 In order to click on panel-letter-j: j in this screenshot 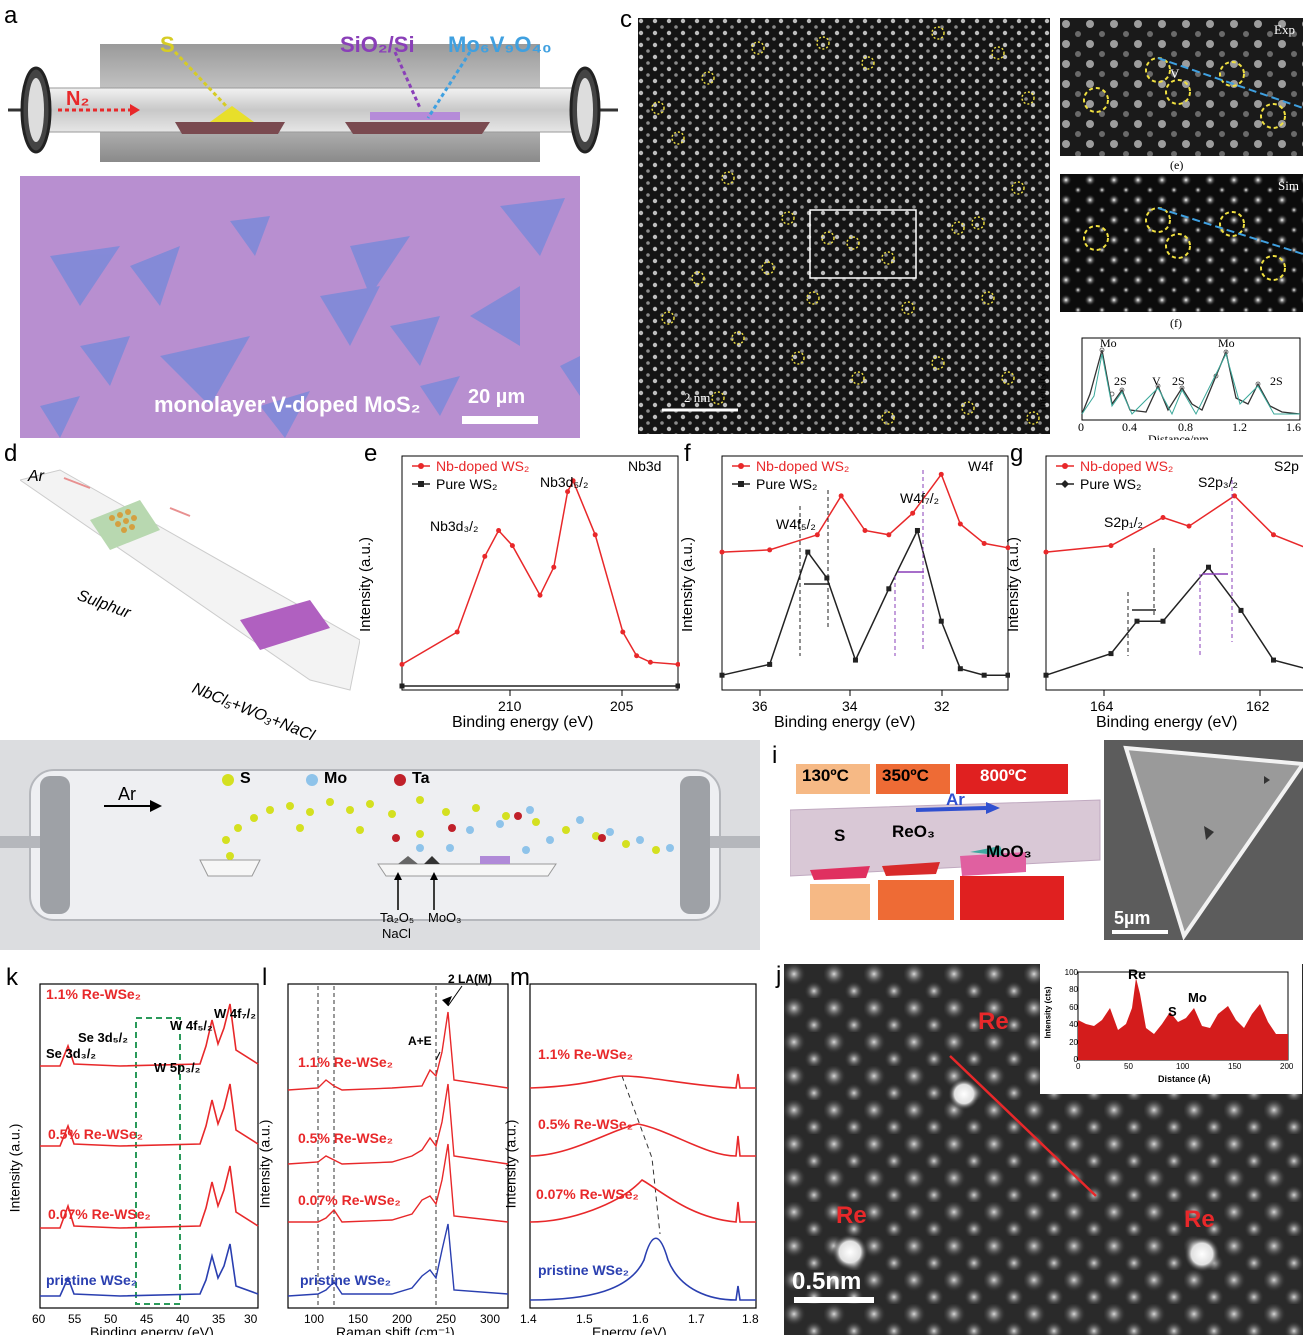, I will do `click(779, 975)`.